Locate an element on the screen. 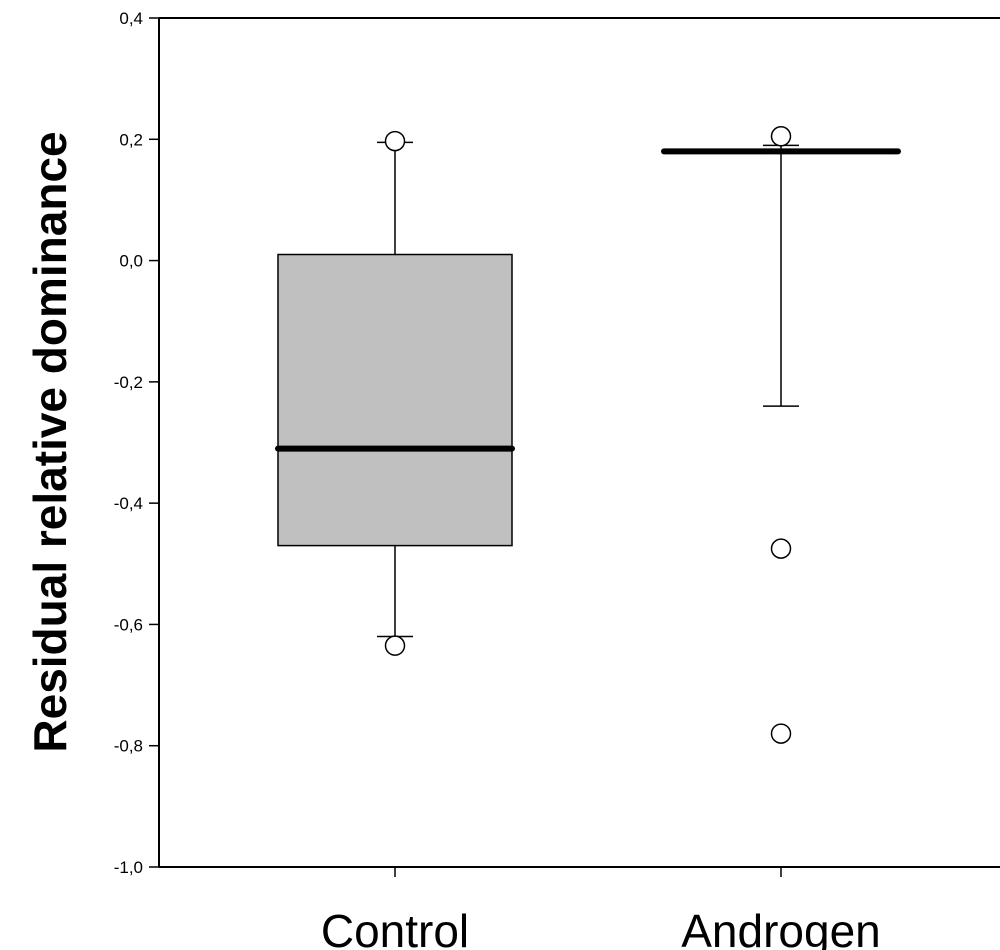  x-tick-label: Control is located at coordinates (395, 927).